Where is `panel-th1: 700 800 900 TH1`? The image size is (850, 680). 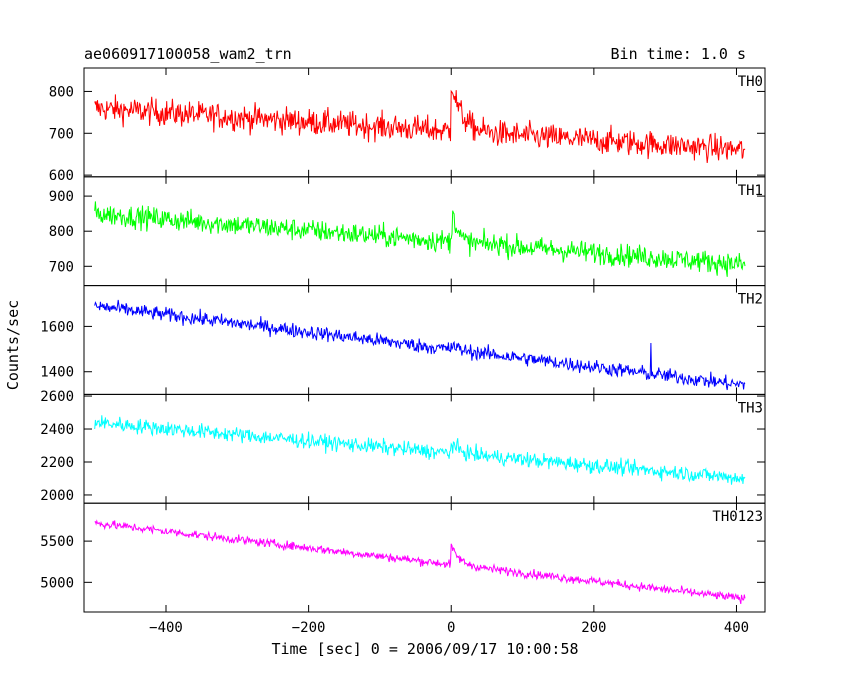 panel-th1: 700 800 900 TH1 is located at coordinates (407, 231).